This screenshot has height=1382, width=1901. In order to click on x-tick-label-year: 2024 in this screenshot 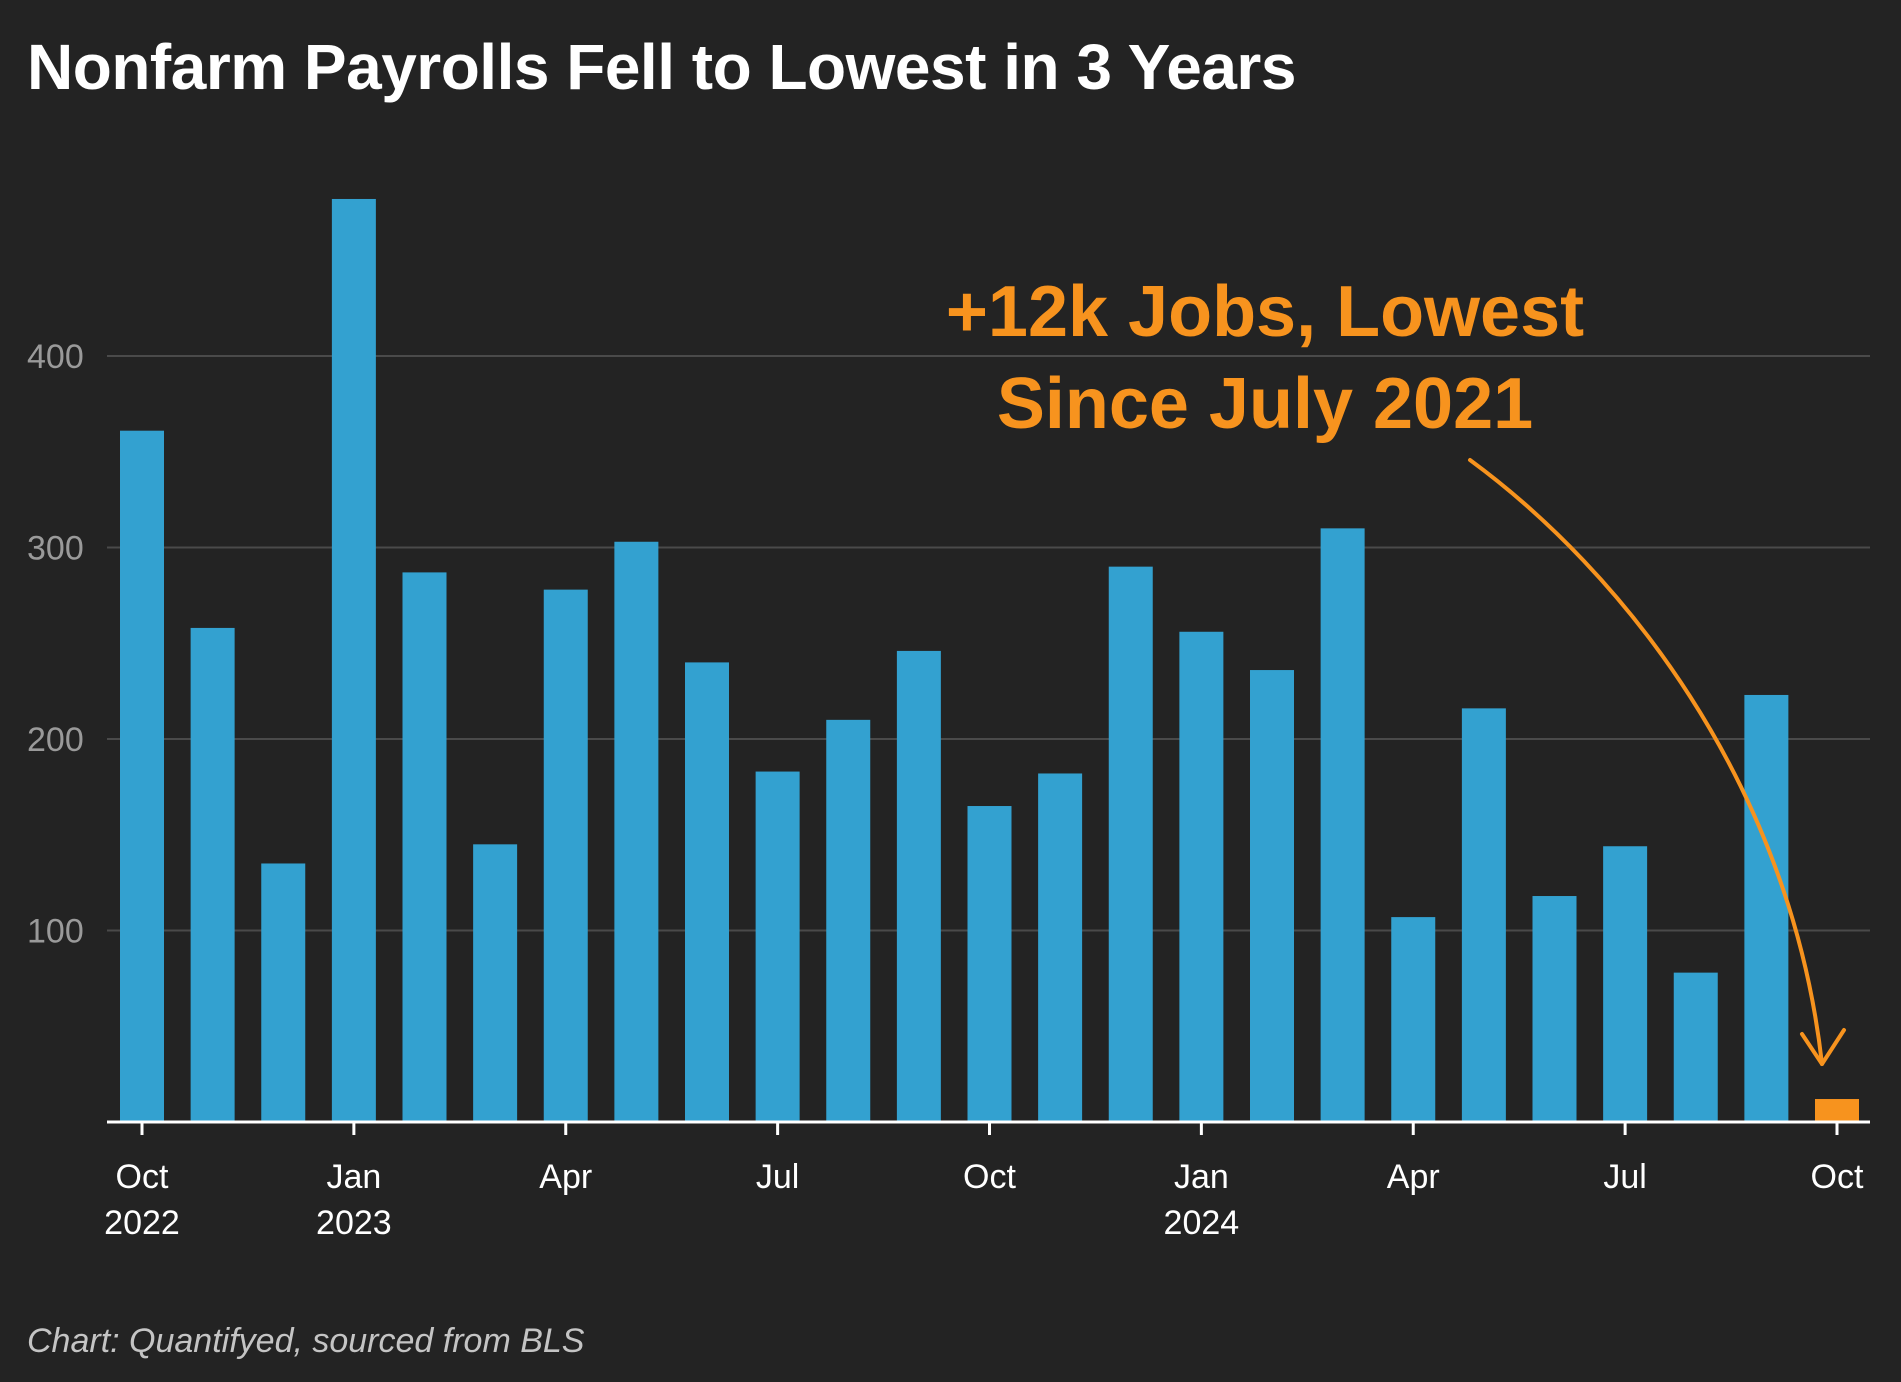, I will do `click(1202, 1223)`.